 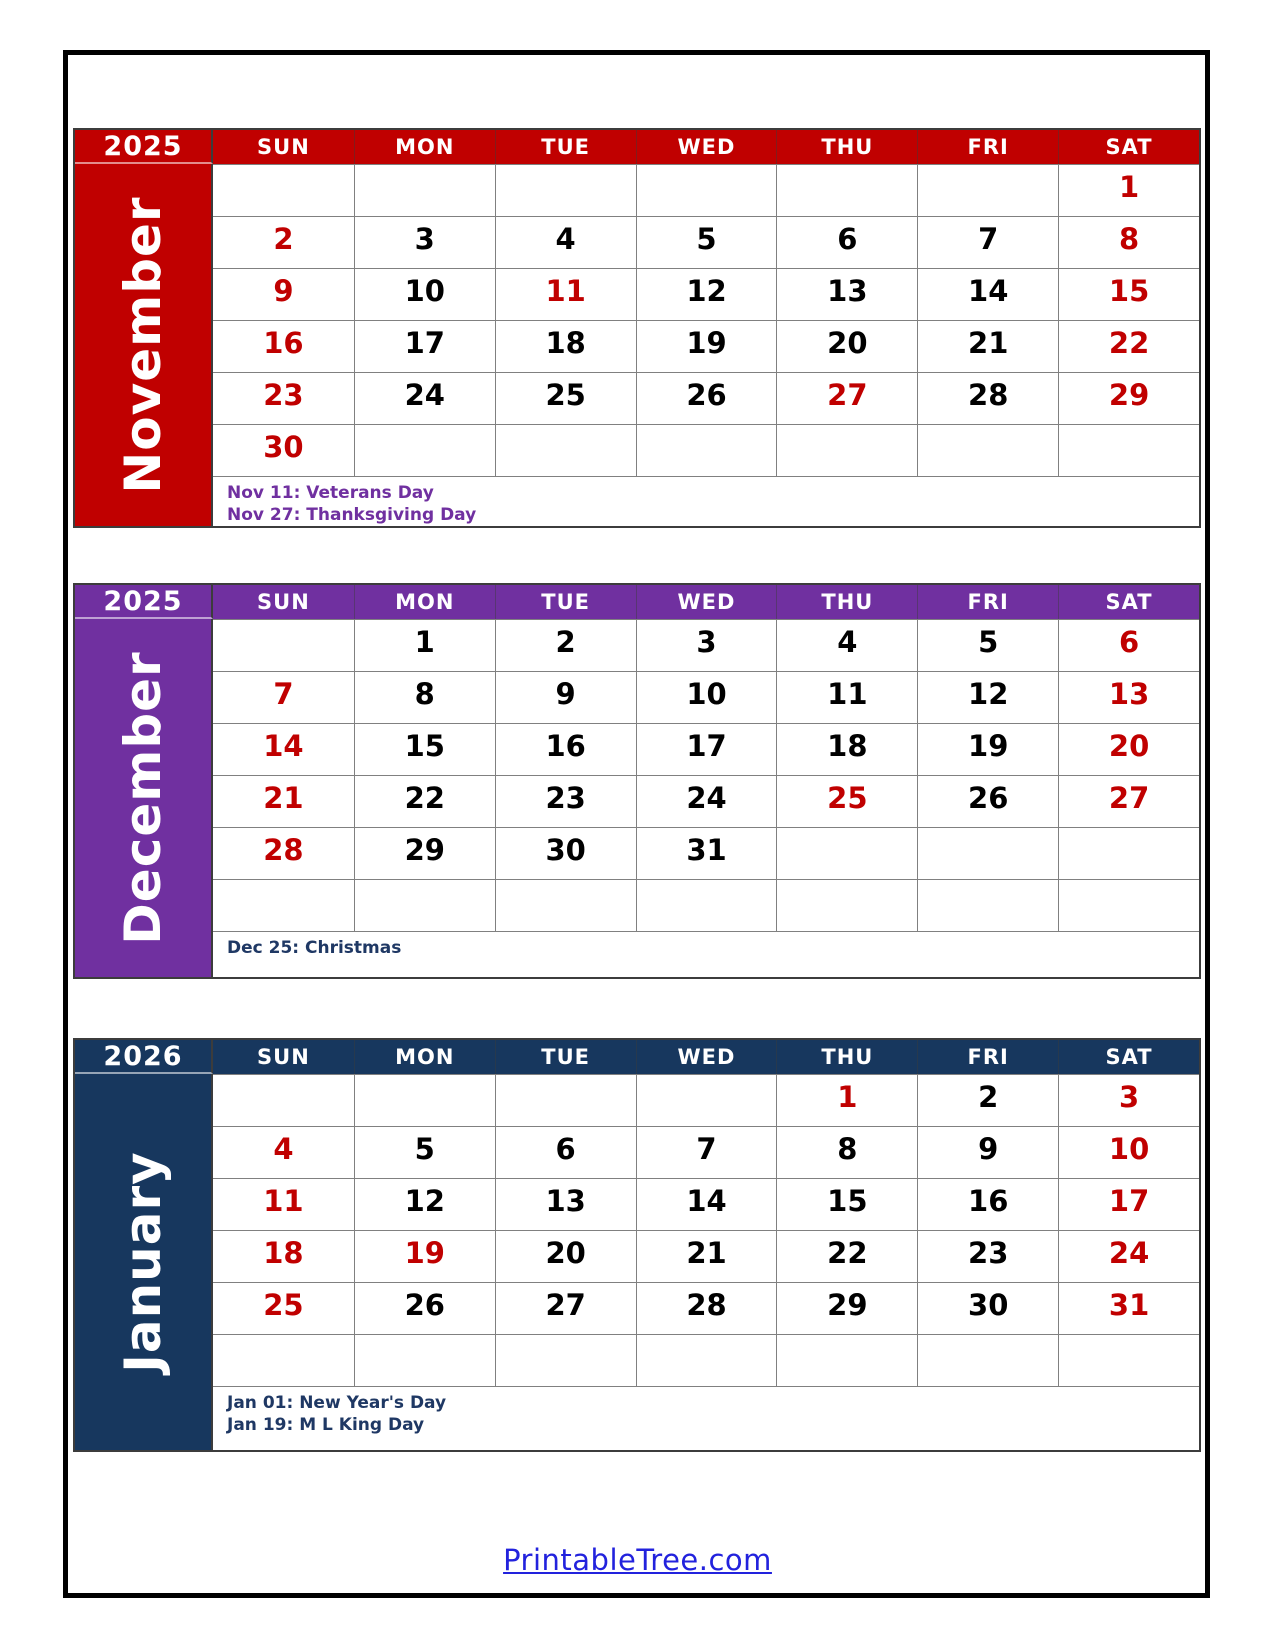 I want to click on day-cell: 14, so click(x=706, y=1204).